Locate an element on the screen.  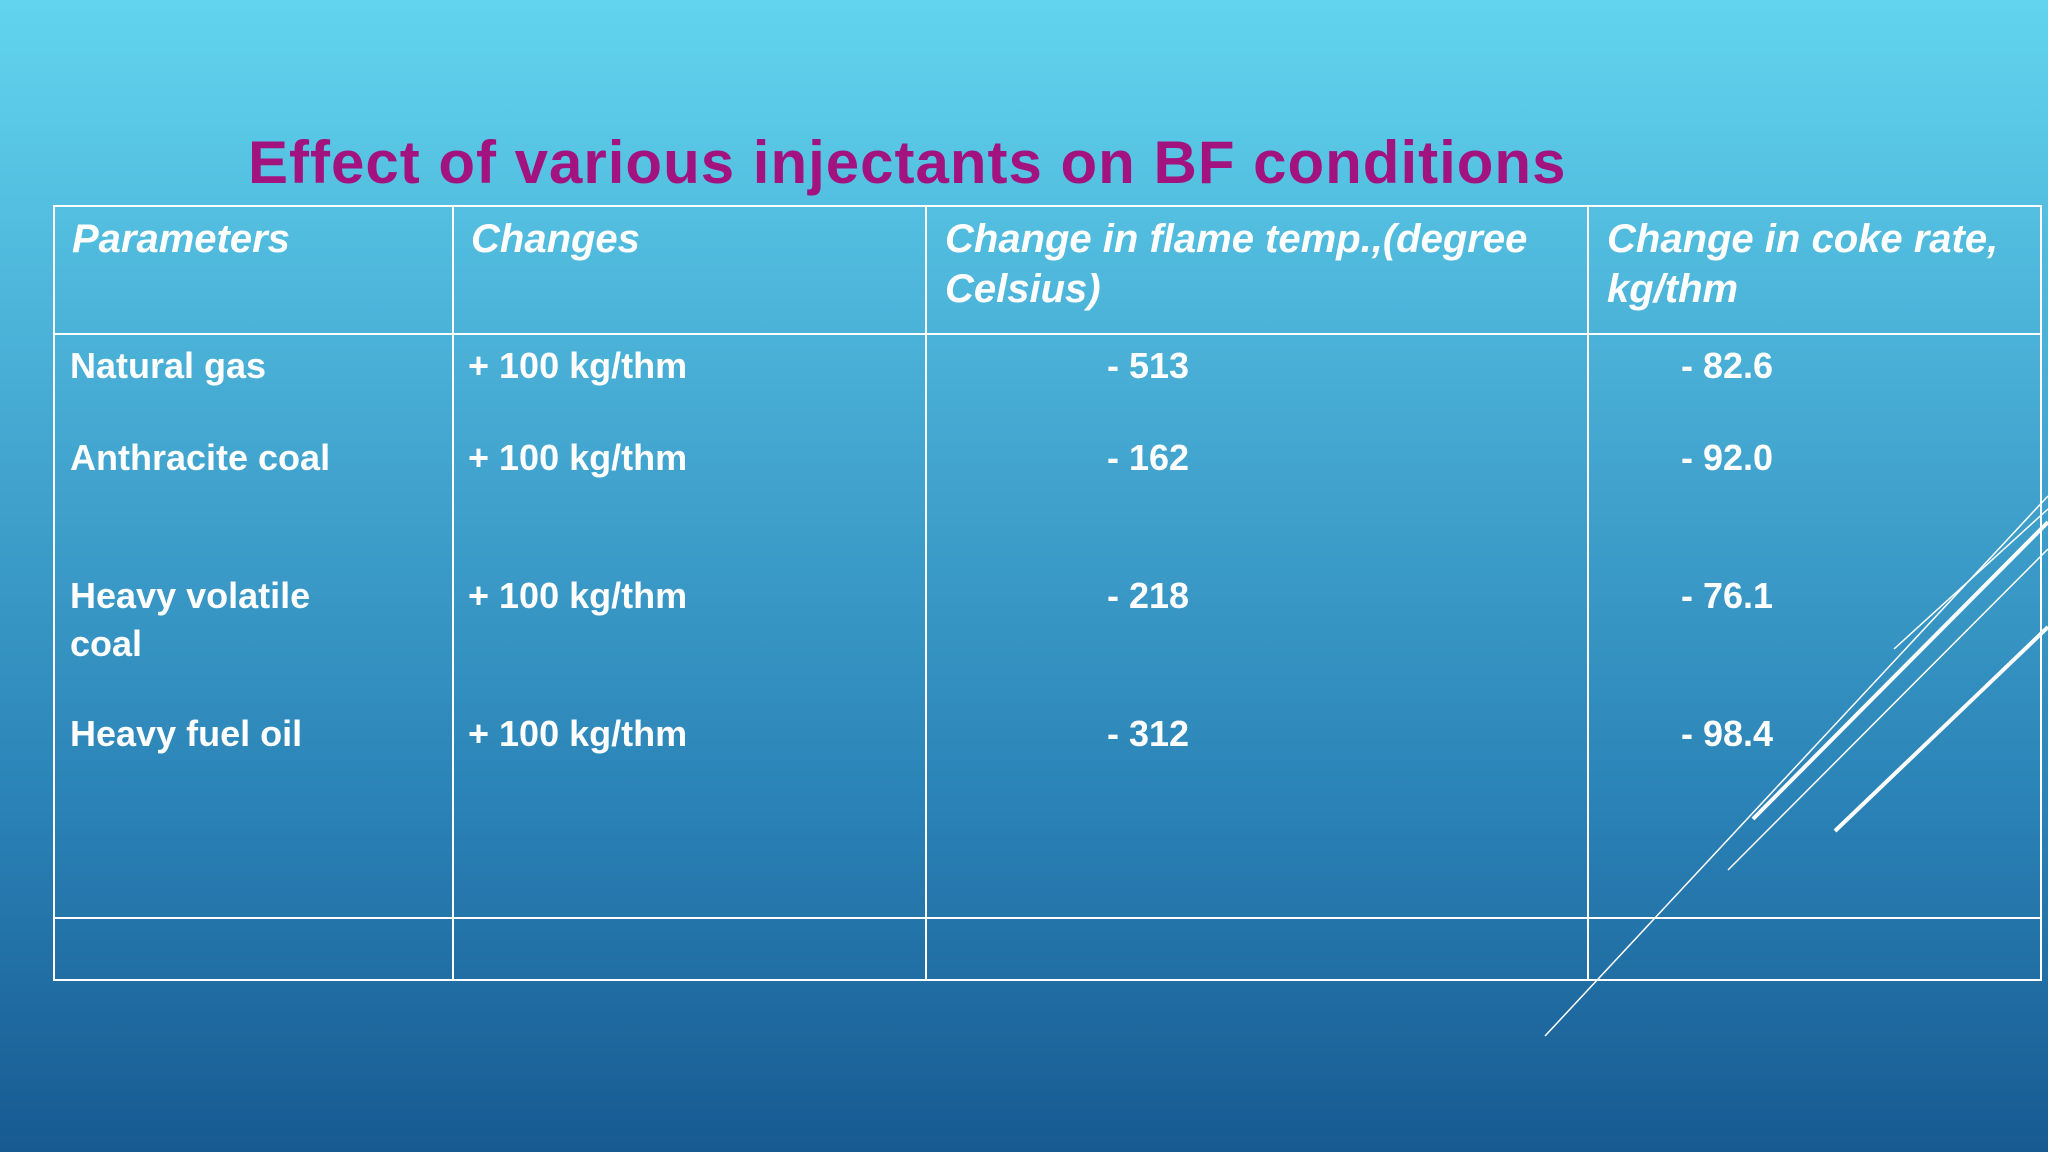
header-cell: Parameters is located at coordinates (181, 239).